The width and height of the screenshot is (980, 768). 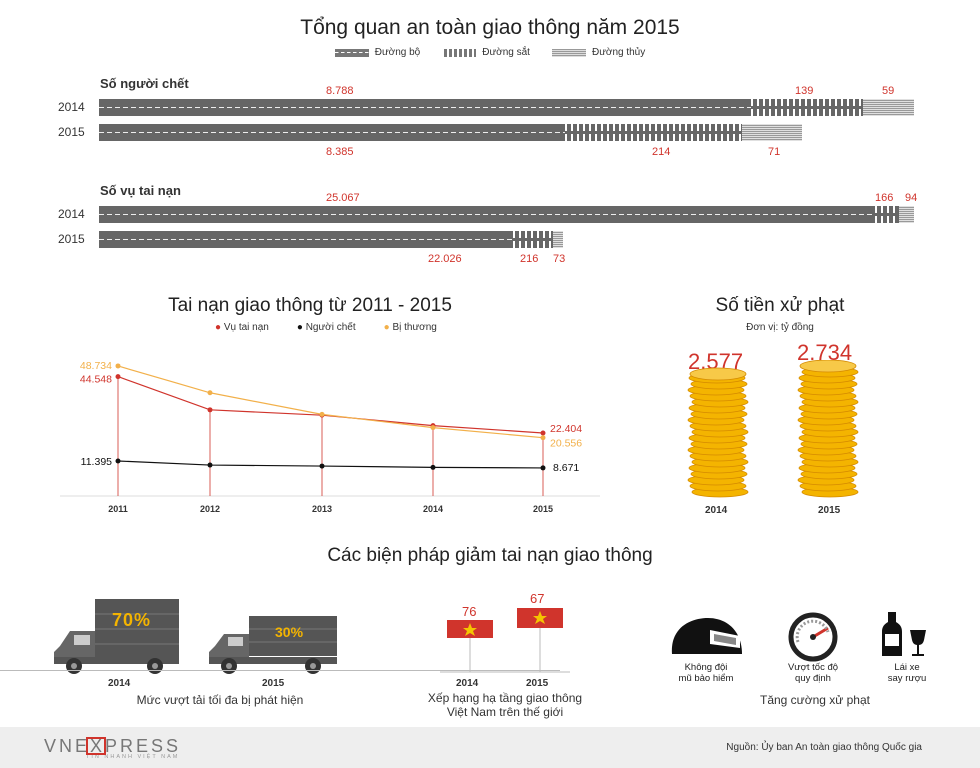 I want to click on acc-2014-road-bar, so click(x=487, y=214).